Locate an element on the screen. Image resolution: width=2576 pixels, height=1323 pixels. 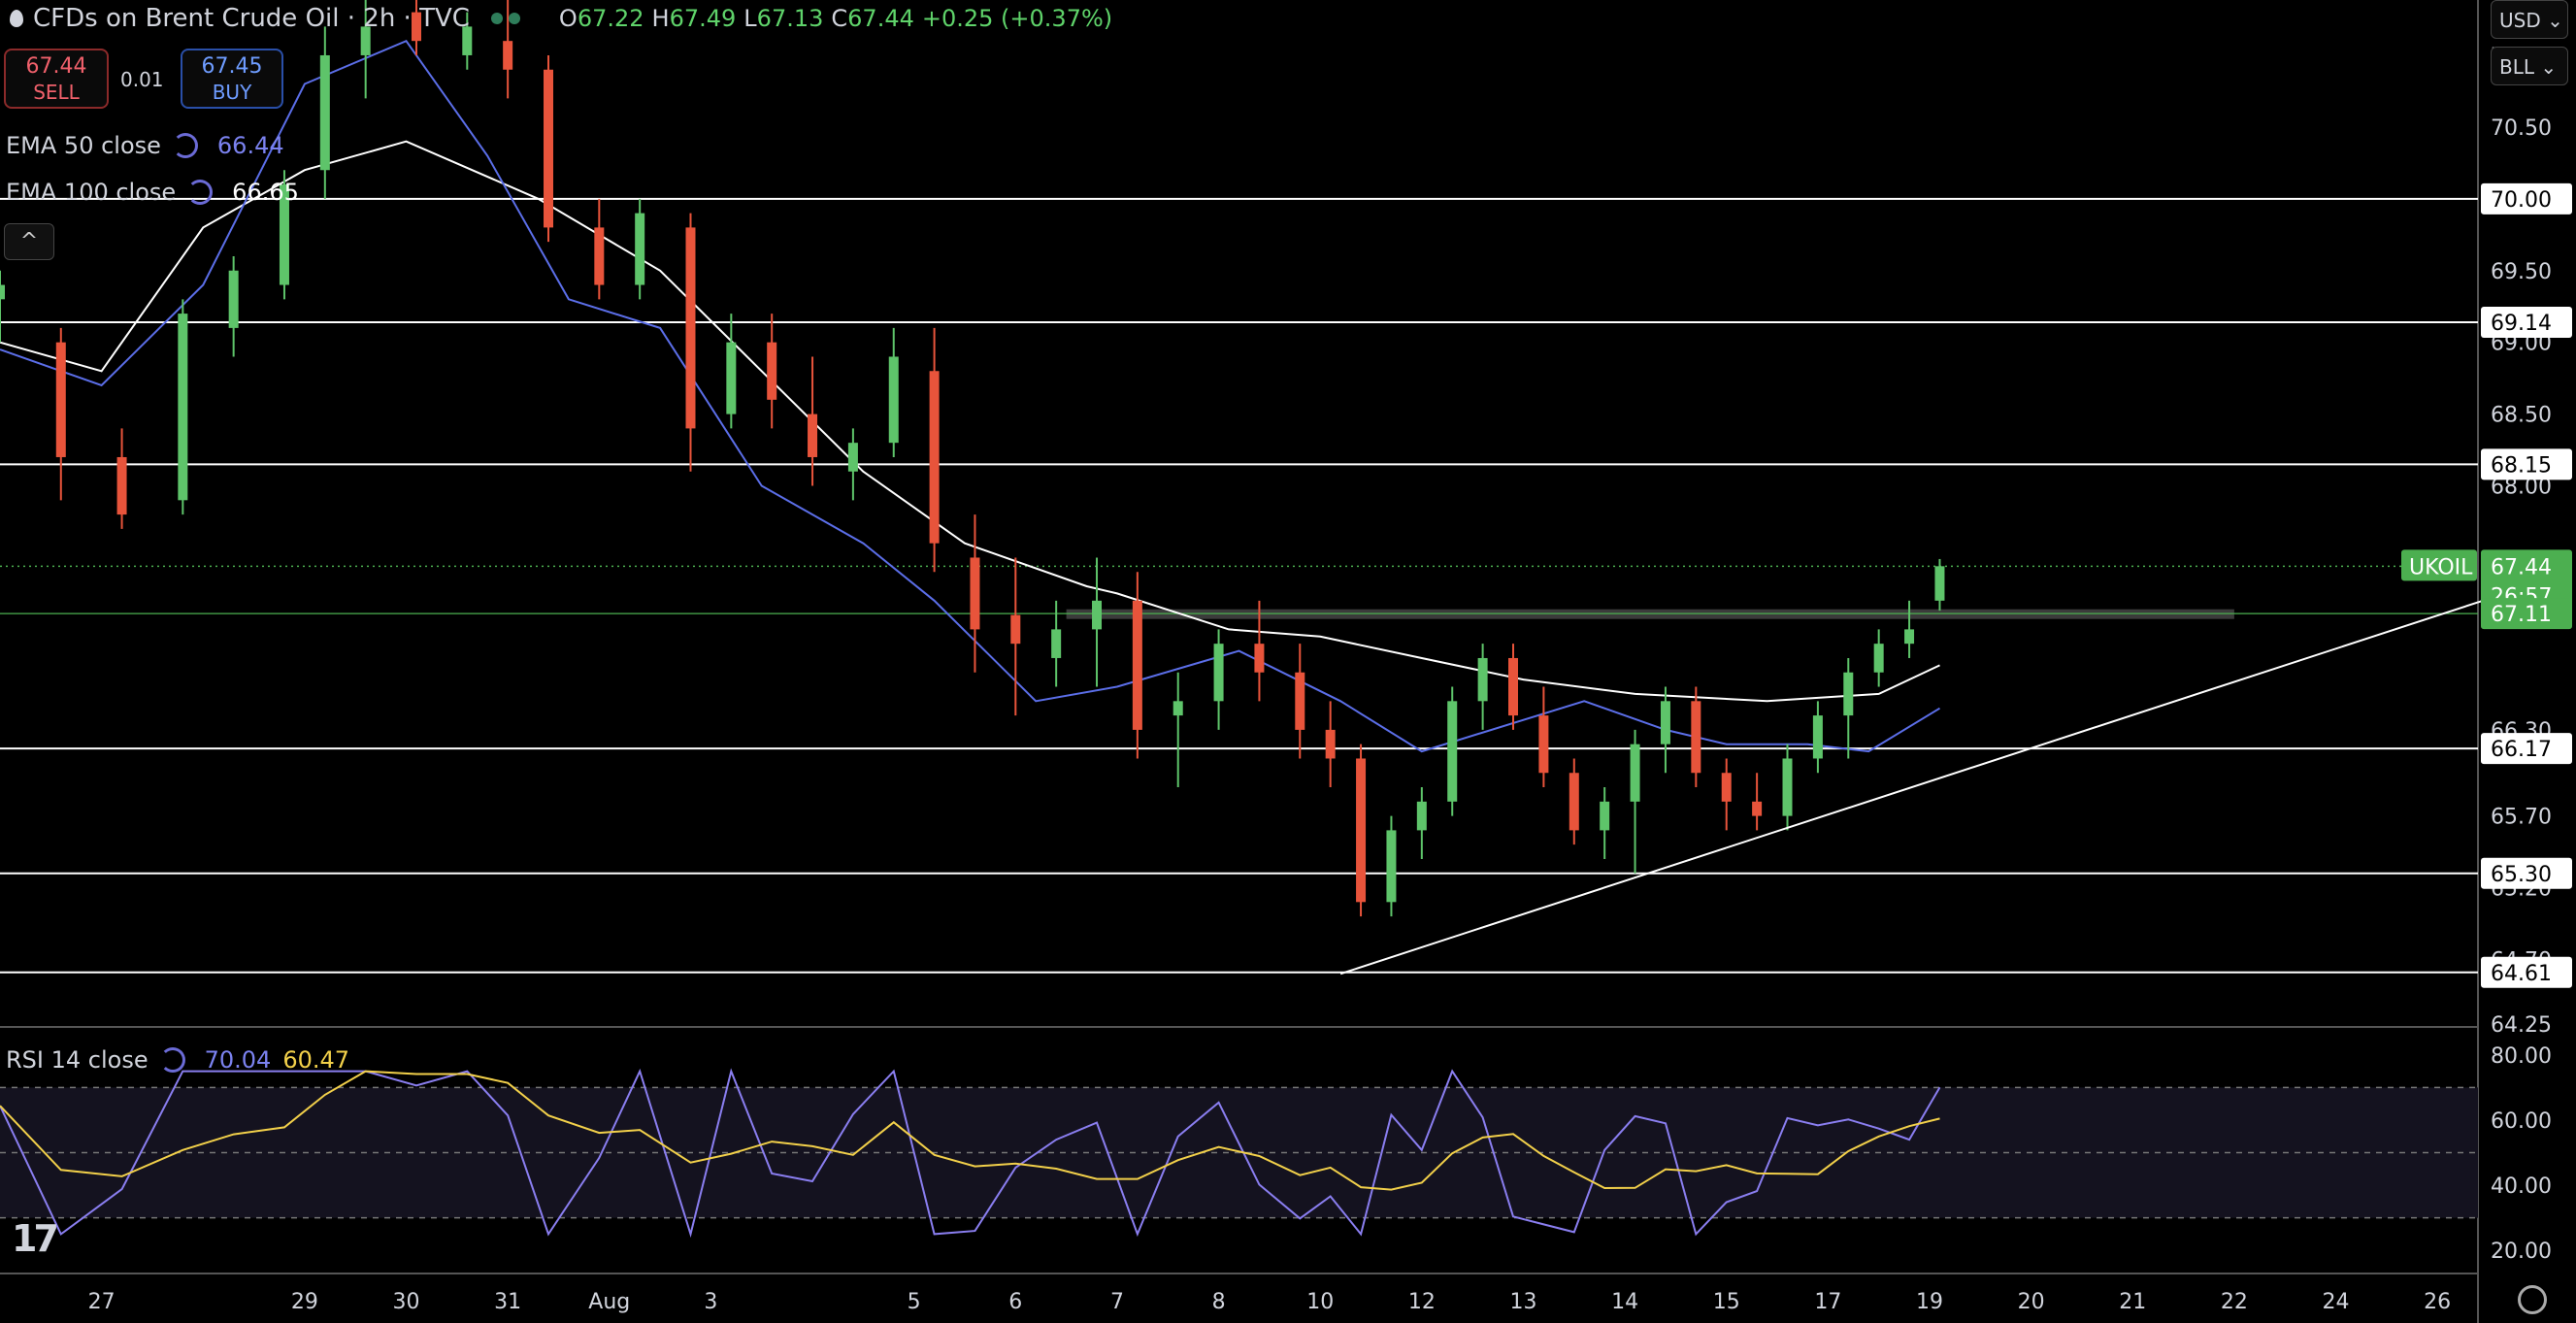
marked-price-label: 67.11 is located at coordinates (2521, 615).